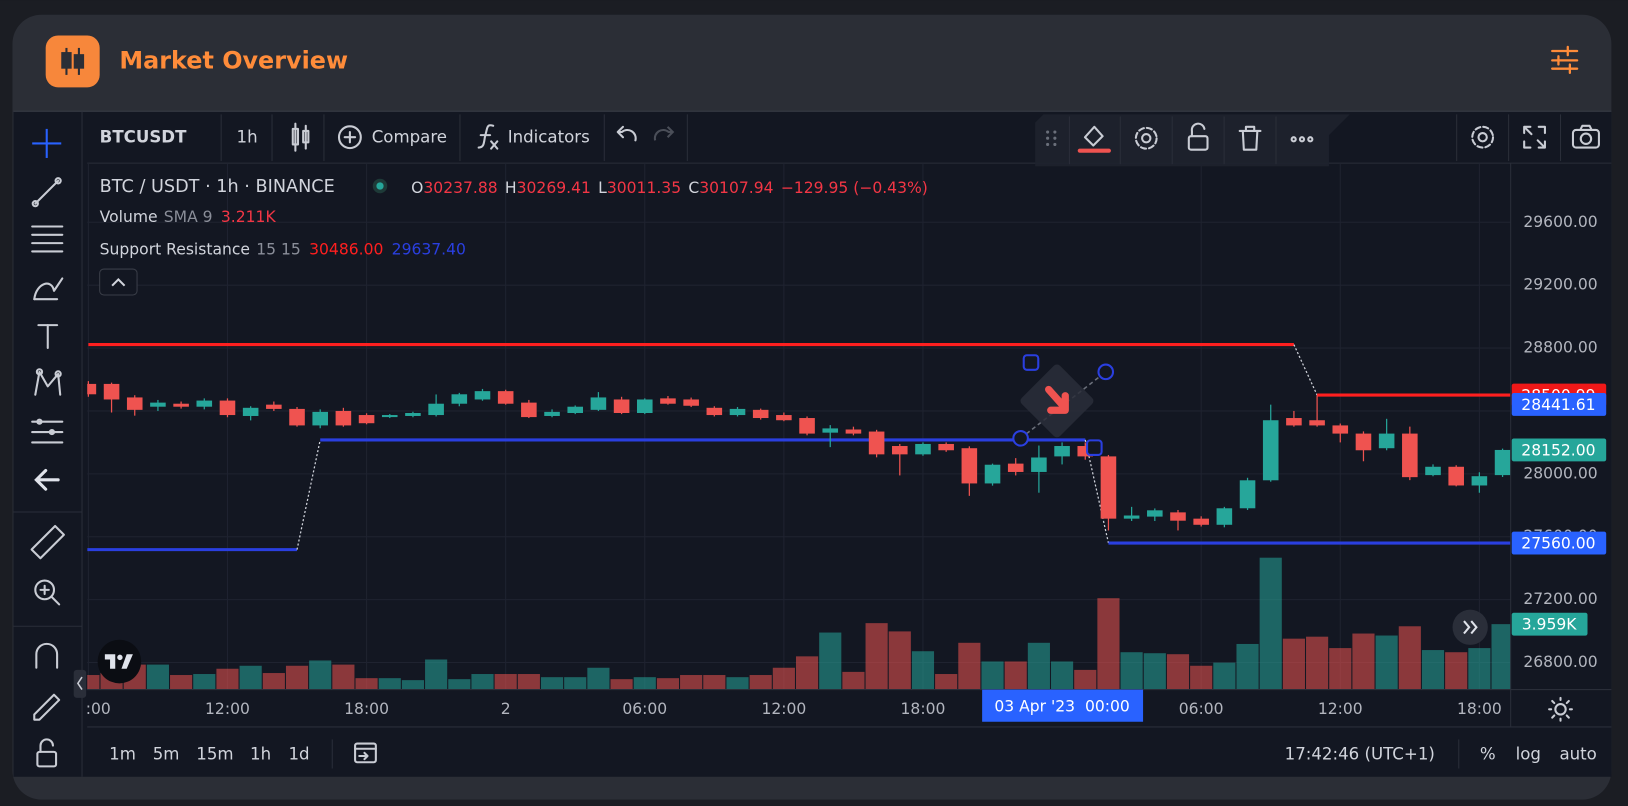  What do you see at coordinates (1051, 138) in the screenshot?
I see `drag-handle` at bounding box center [1051, 138].